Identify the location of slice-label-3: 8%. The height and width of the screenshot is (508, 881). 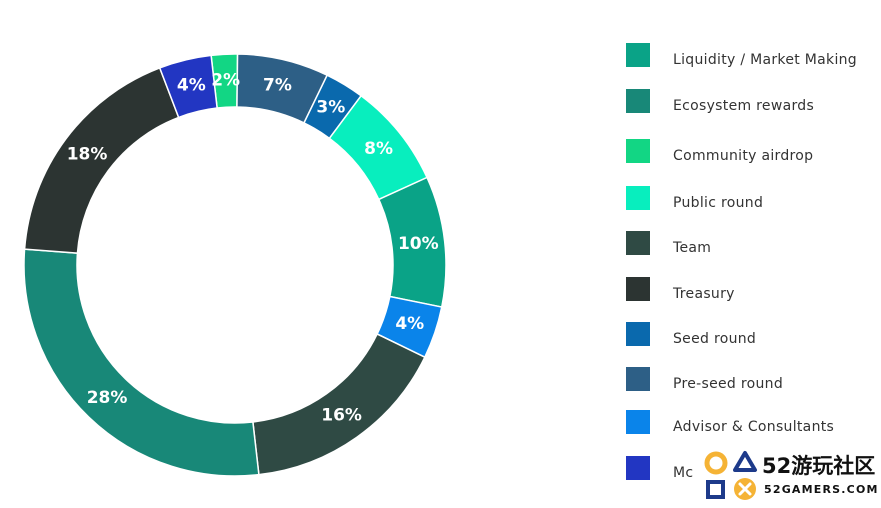
(378, 149).